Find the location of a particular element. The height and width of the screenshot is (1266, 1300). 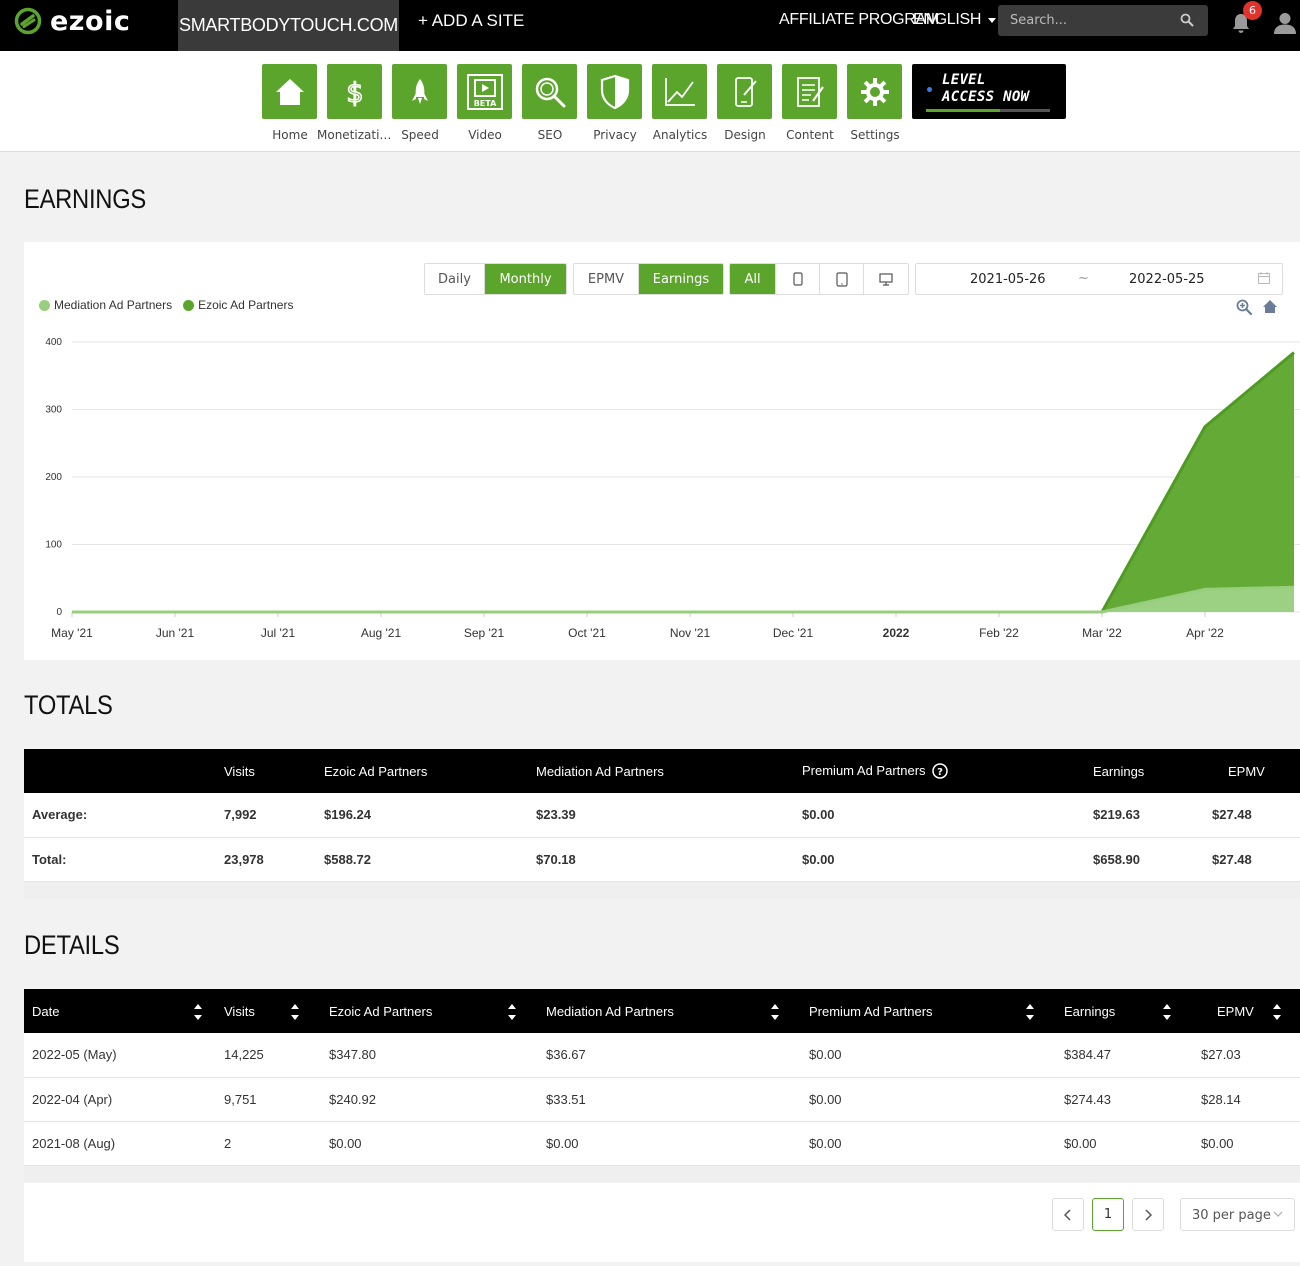

site-selector: SMARTBODYTOUCH.COM is located at coordinates (288, 25).